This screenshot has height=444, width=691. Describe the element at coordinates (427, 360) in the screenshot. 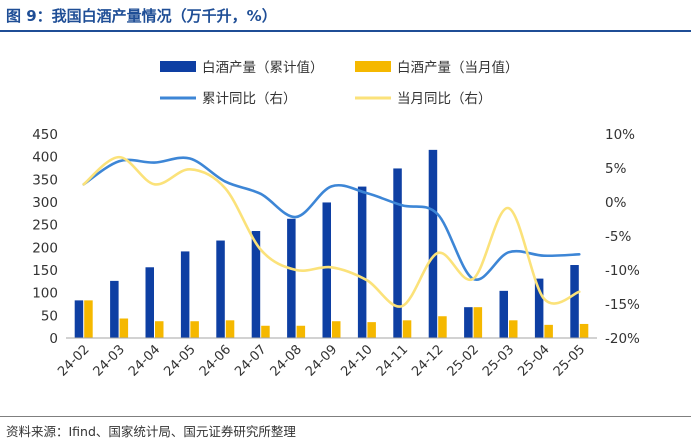

I see `category-label-10: 24-12` at that location.